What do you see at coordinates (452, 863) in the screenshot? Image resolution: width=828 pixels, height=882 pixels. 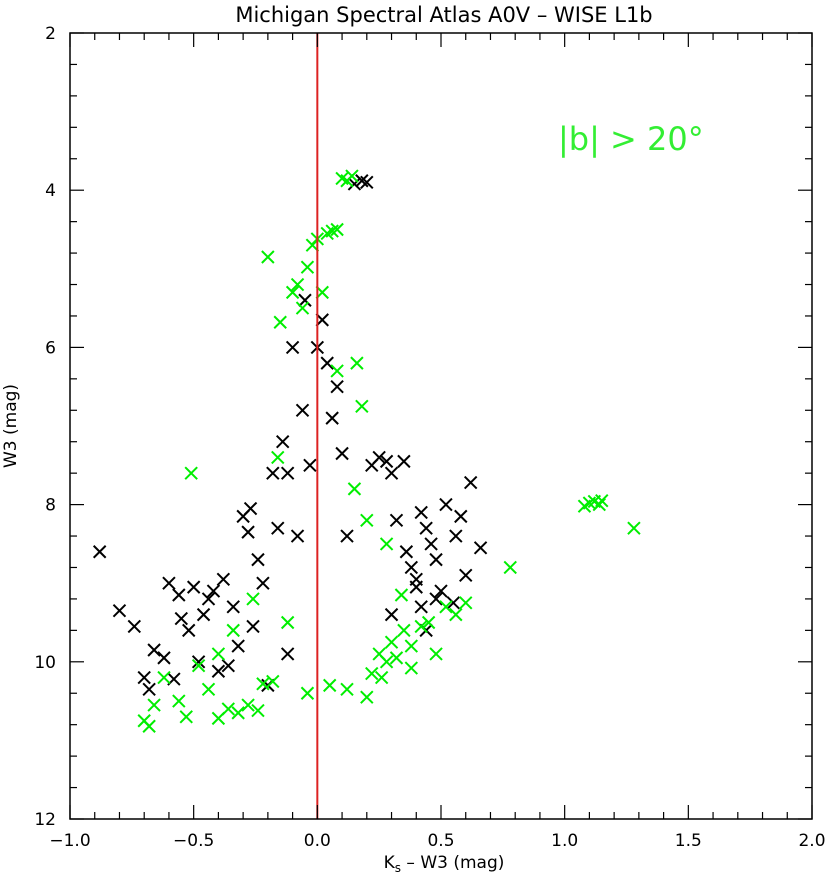 I see `x-axis-label-rest: – W3 (mag)` at bounding box center [452, 863].